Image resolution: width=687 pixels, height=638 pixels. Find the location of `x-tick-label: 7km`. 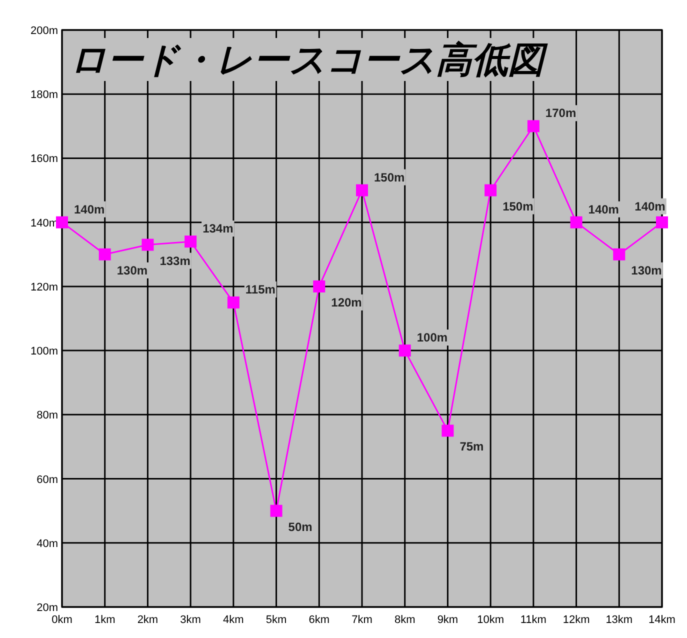

x-tick-label: 7km is located at coordinates (362, 620).